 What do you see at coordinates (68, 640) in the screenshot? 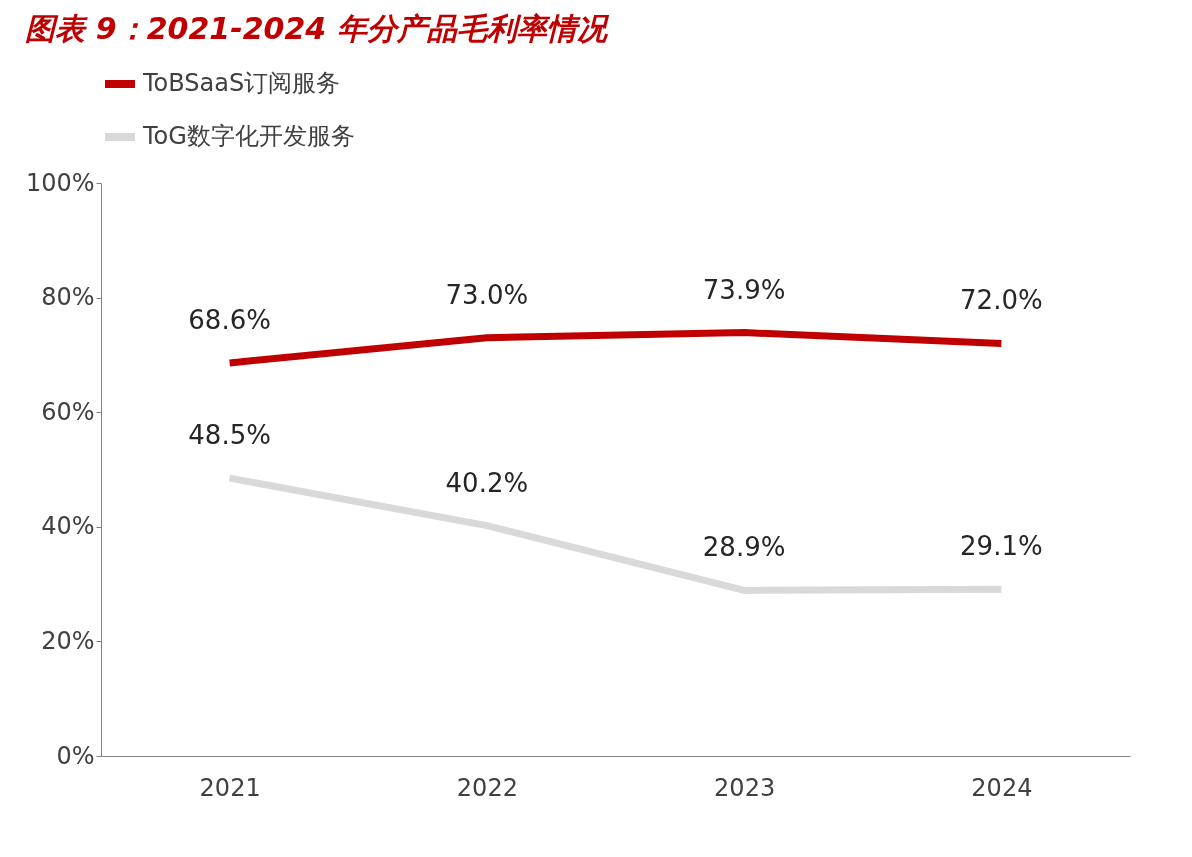
I see `y-tick-label: 20%` at bounding box center [68, 640].